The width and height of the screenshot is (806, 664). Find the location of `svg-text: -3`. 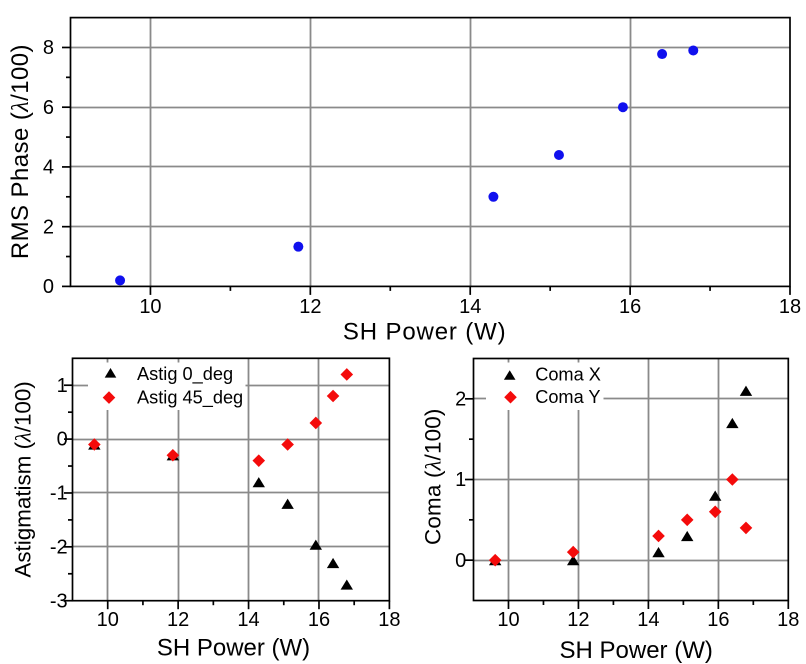

svg-text: -3 is located at coordinates (59, 601).